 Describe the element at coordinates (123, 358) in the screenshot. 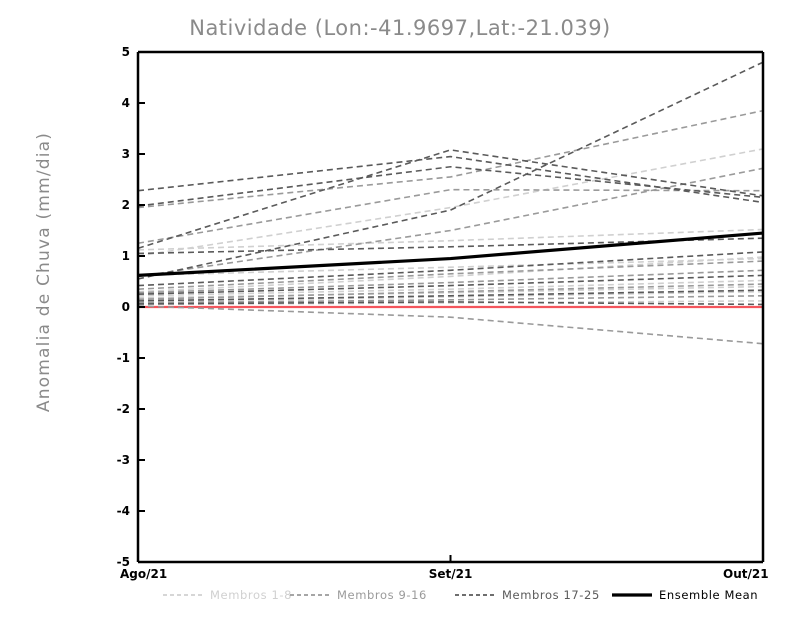

I see `y-tick-label: -1` at that location.